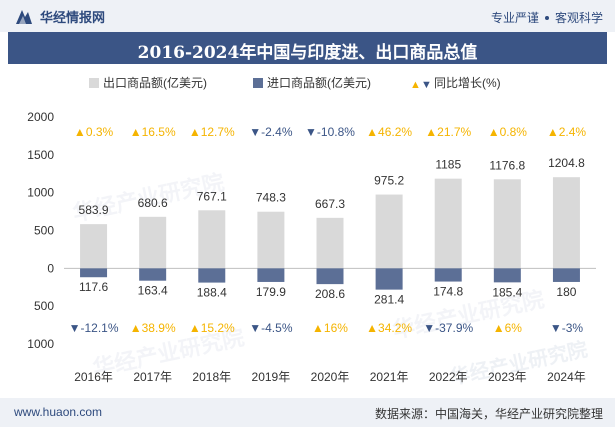  What do you see at coordinates (514, 132) in the screenshot?
I see `export-growth-value: 0.8%` at bounding box center [514, 132].